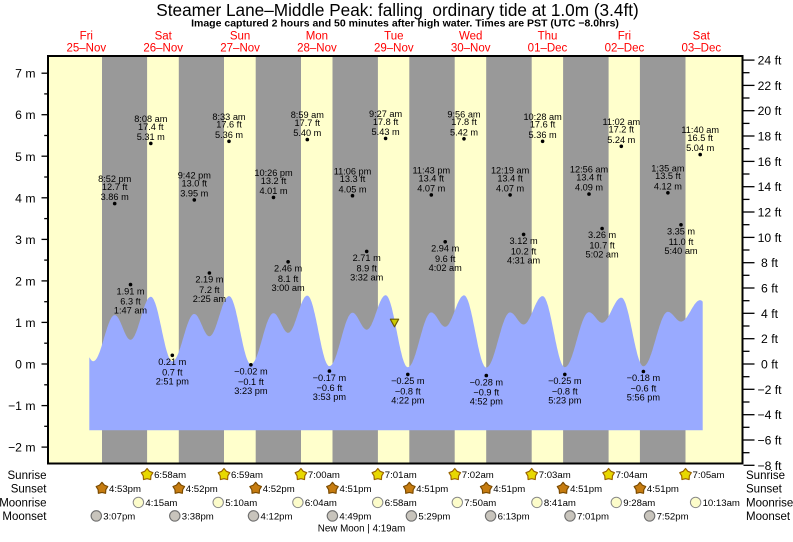 This screenshot has height=542, width=793. What do you see at coordinates (307, 133) in the screenshot?
I see `svg-text: 5.40 m` at bounding box center [307, 133].